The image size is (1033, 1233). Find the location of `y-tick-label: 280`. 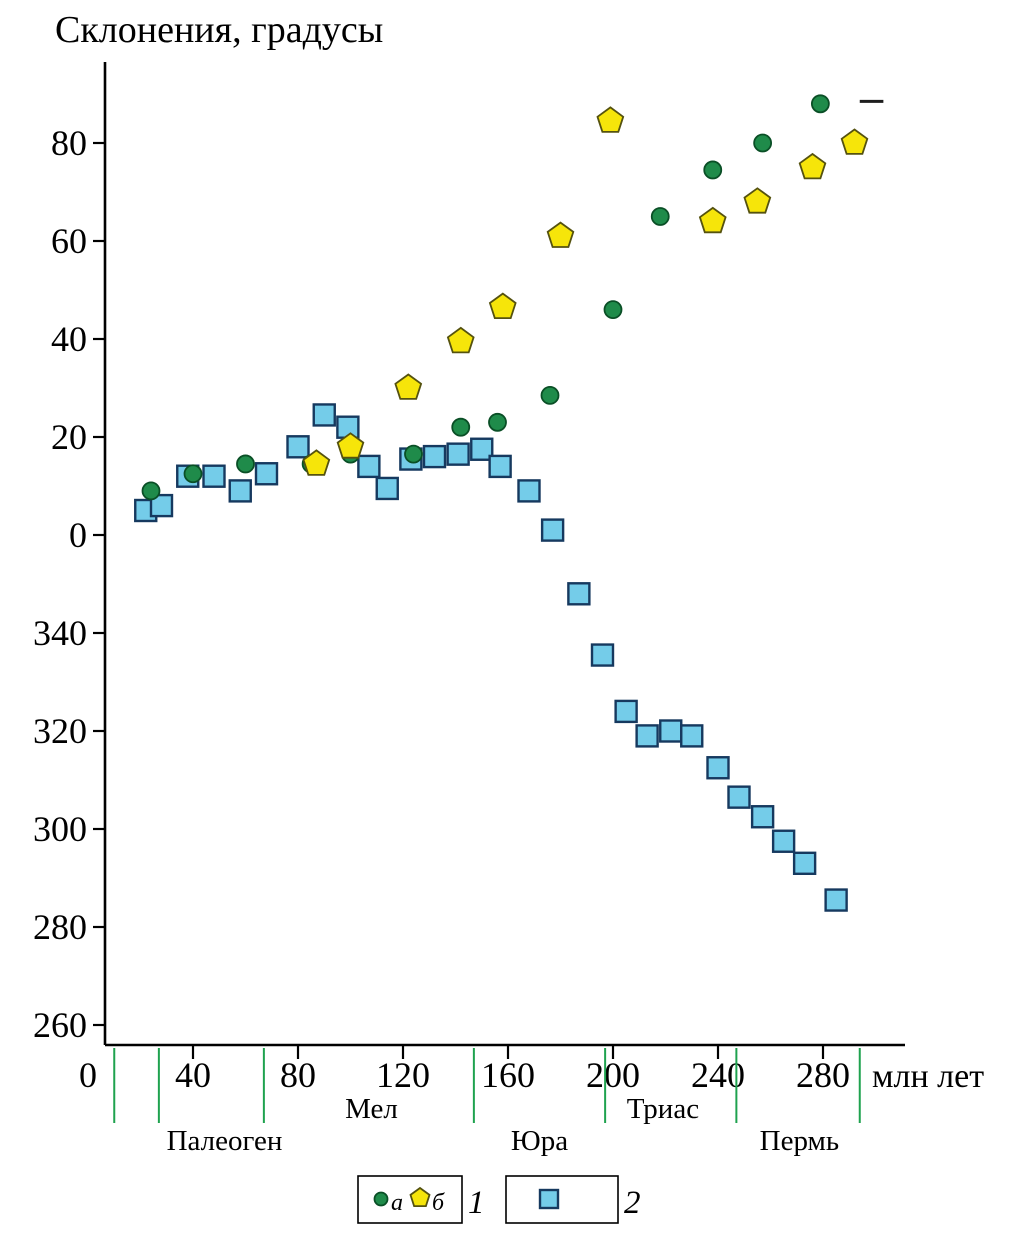

y-tick-label: 280 is located at coordinates (60, 927).